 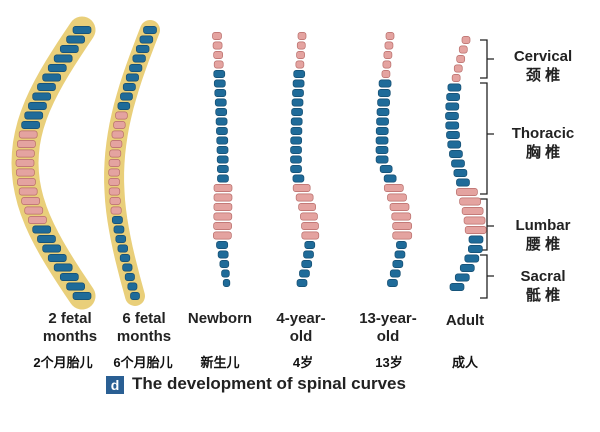 What do you see at coordinates (70, 327) in the screenshot?
I see `stage-label: 2 fetal months` at bounding box center [70, 327].